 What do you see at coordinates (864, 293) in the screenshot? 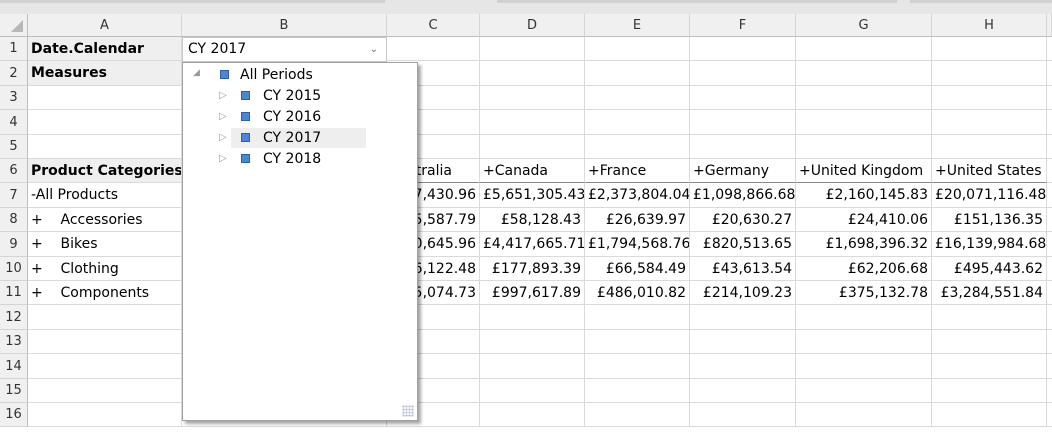
I see `cell-g11: £375,132.78` at bounding box center [864, 293].